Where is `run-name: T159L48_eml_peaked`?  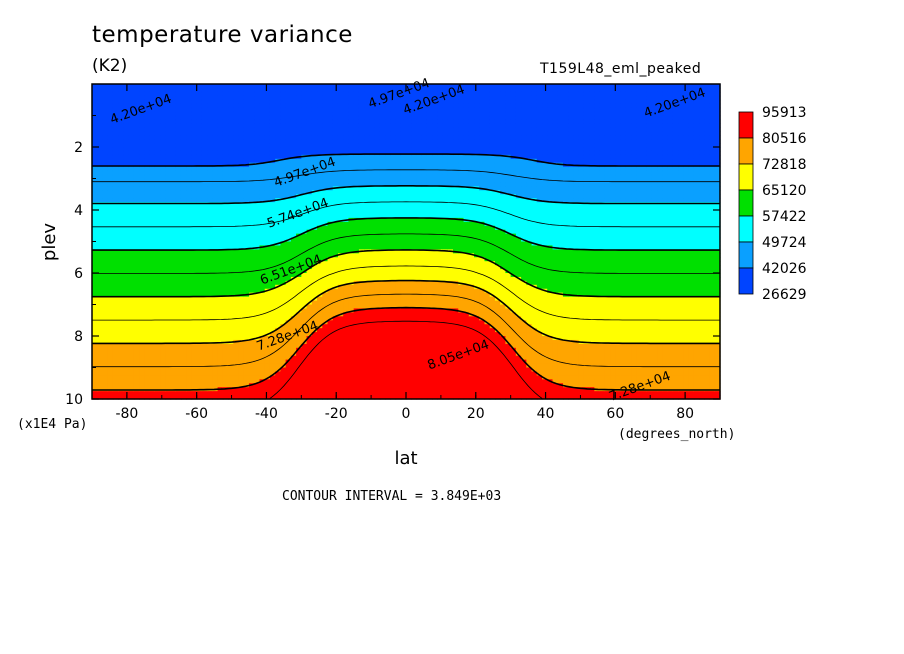
run-name: T159L48_eml_peaked is located at coordinates (621, 69).